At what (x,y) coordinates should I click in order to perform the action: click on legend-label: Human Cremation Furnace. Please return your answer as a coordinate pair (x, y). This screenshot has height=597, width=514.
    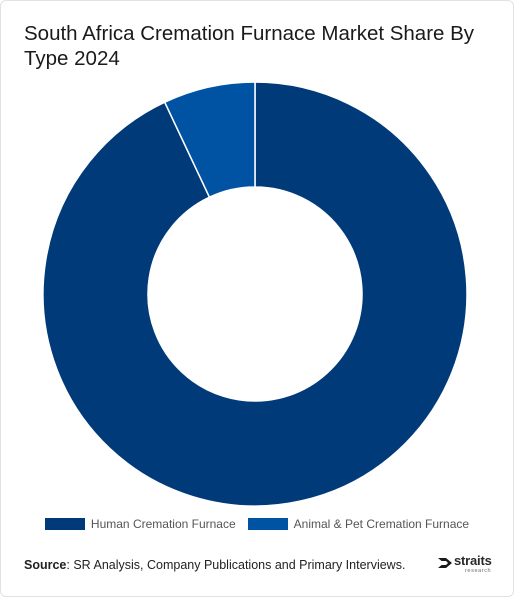
    Looking at the image, I should click on (163, 524).